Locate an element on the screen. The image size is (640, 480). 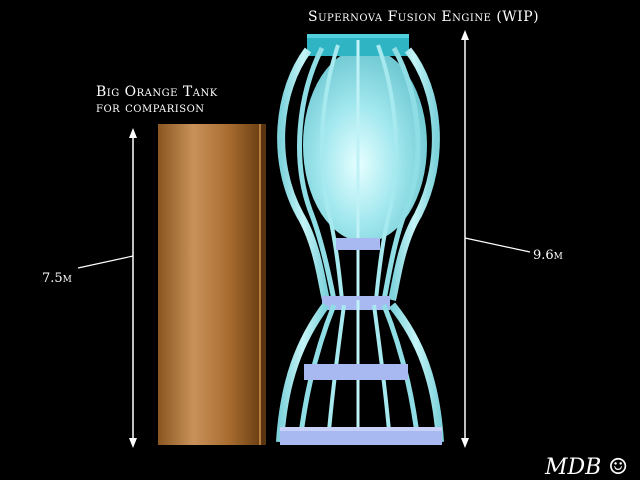
artist-signature: MDB ☺ is located at coordinates (586, 467).